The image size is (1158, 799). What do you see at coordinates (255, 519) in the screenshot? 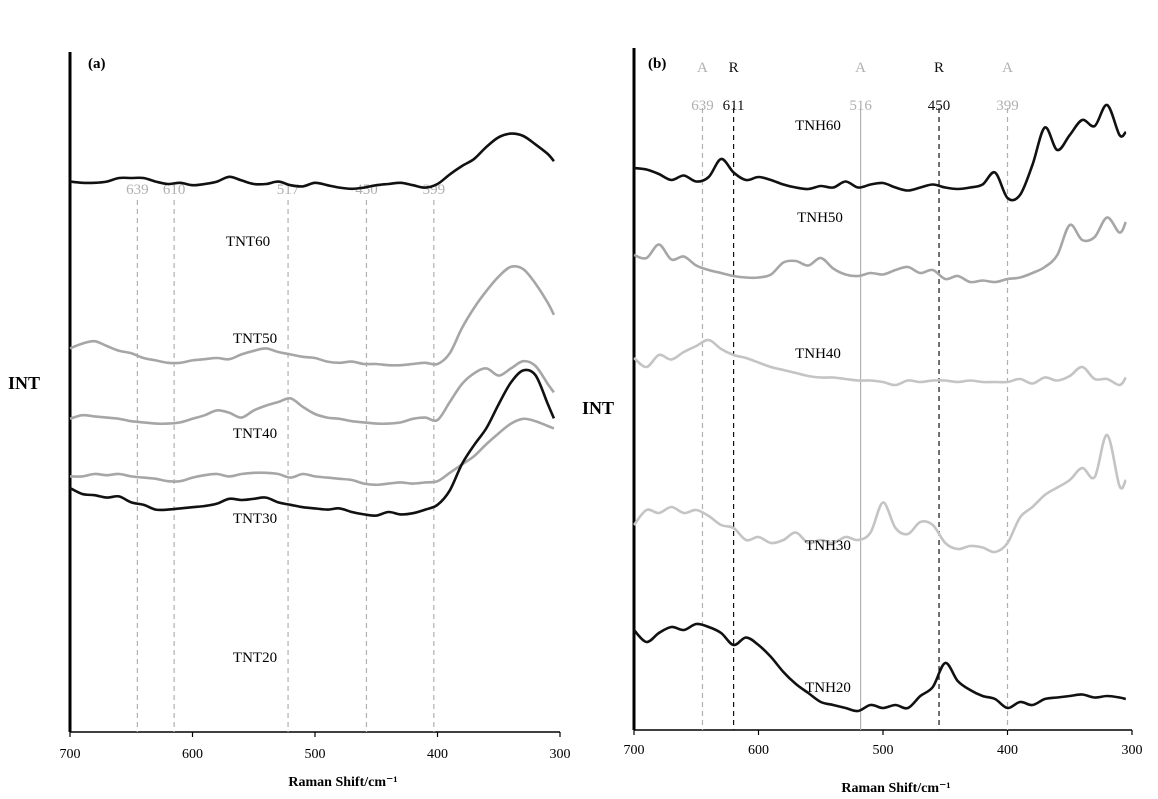
I see `series-label-tnt30: TNT30` at bounding box center [255, 519].